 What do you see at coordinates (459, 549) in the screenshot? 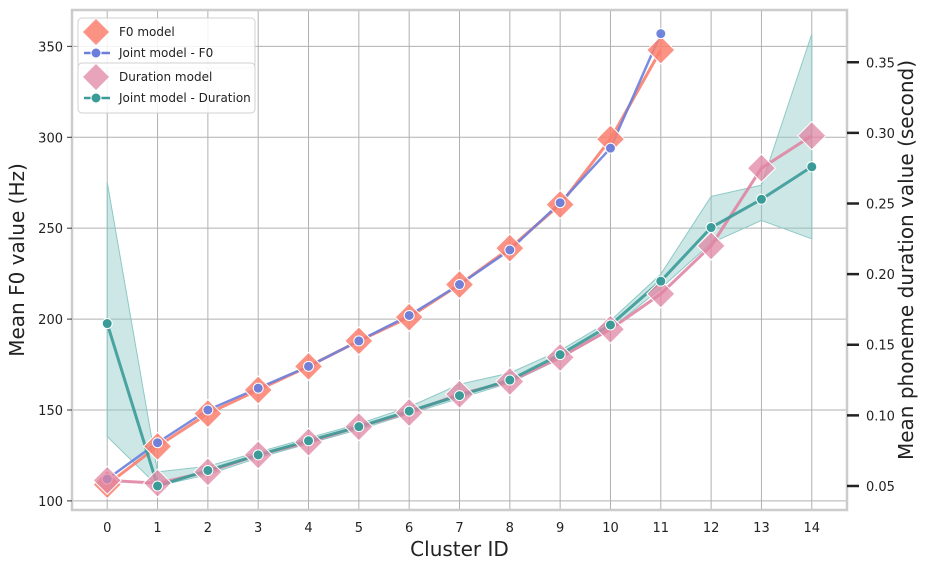
I see `x-axis-title: Cluster ID` at bounding box center [459, 549].